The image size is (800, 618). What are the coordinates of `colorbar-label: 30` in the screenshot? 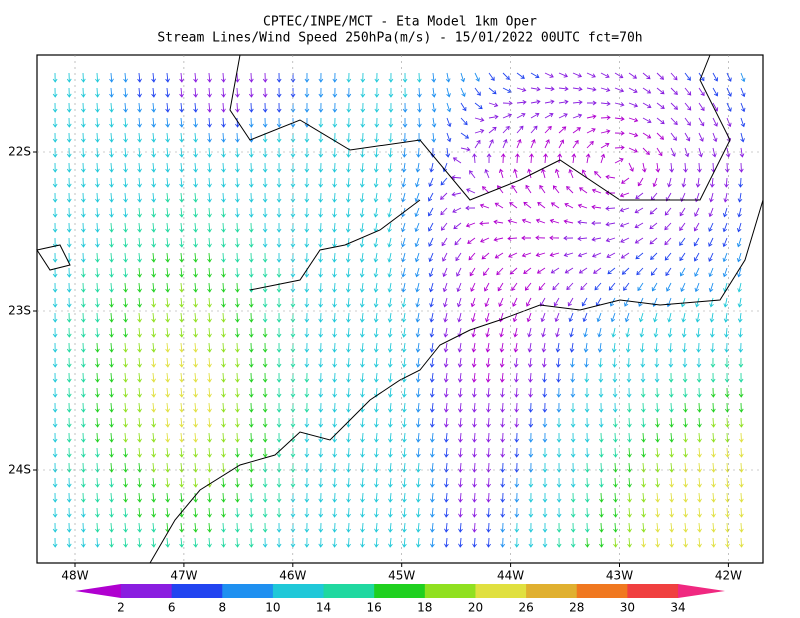 It's located at (627, 608).